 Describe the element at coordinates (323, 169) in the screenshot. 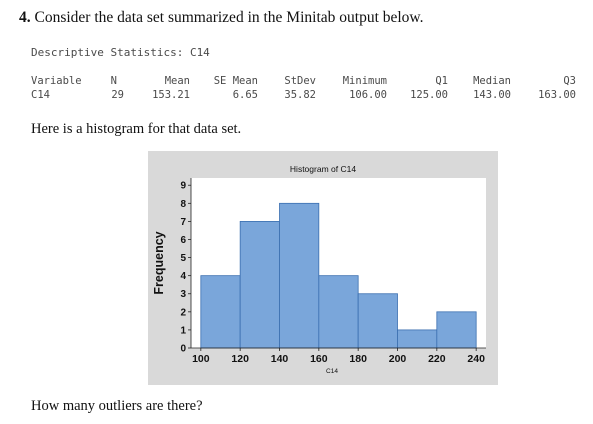

I see `chart-title: Histogram of C14` at that location.